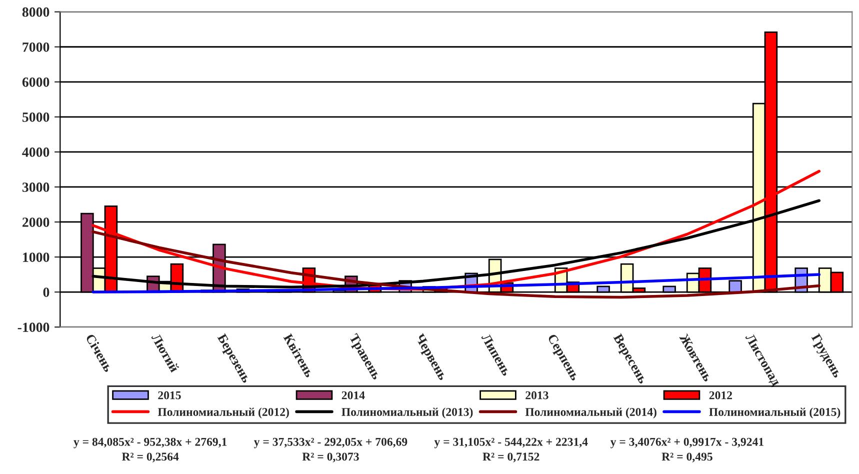 The width and height of the screenshot is (859, 474). Describe the element at coordinates (407, 413) in the screenshot. I see `legend-label: Полиномиальный (2013)` at that location.